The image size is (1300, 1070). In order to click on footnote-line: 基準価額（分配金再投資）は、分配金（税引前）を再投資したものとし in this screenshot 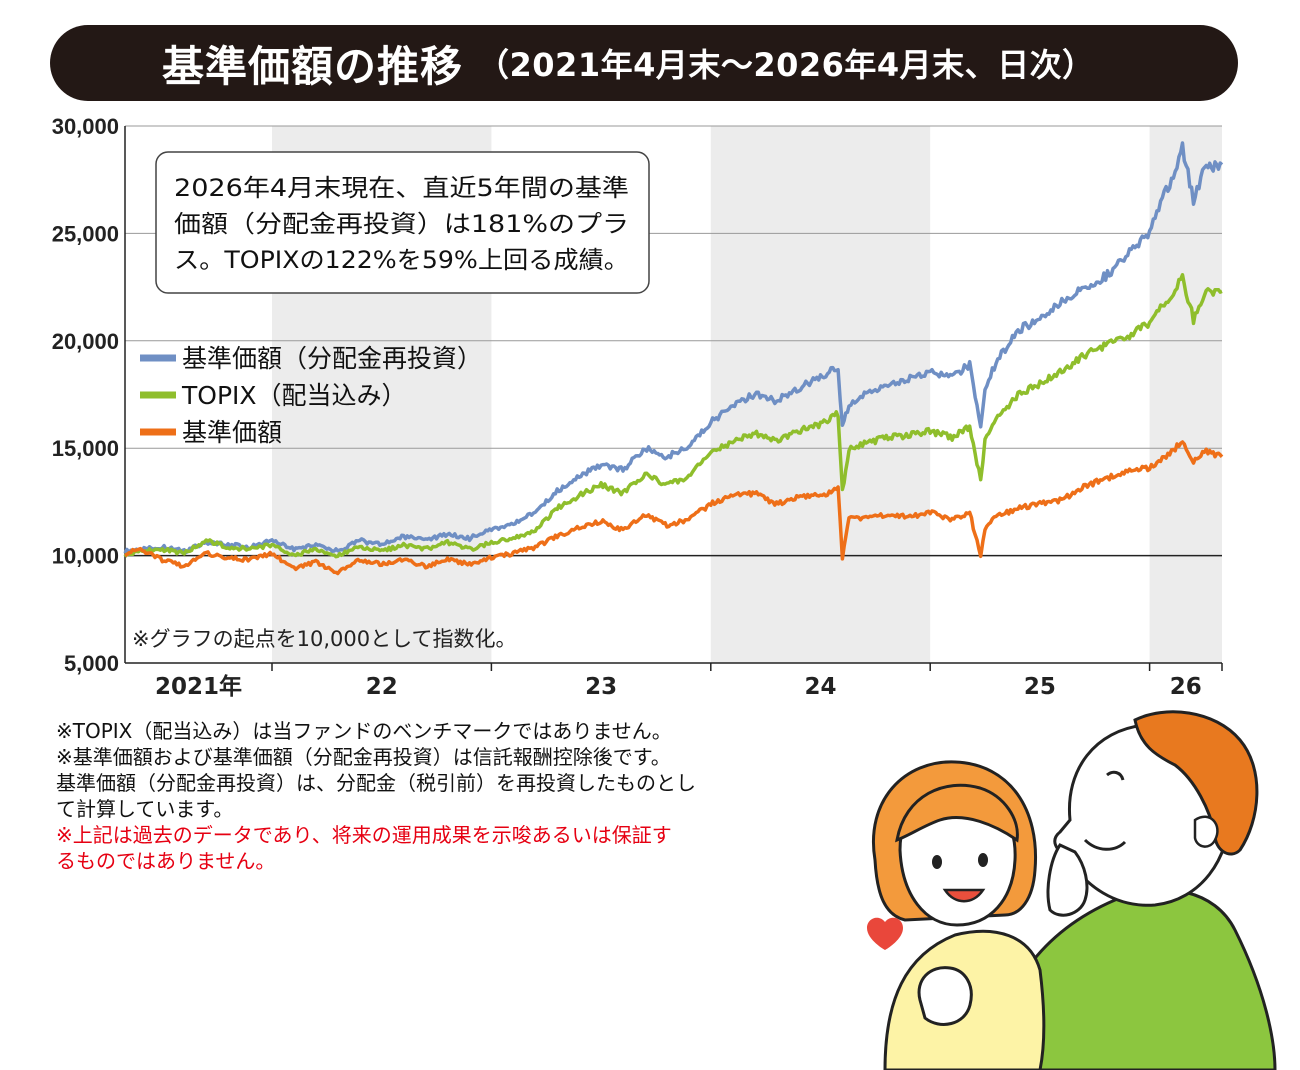, I will do `click(376, 783)`.